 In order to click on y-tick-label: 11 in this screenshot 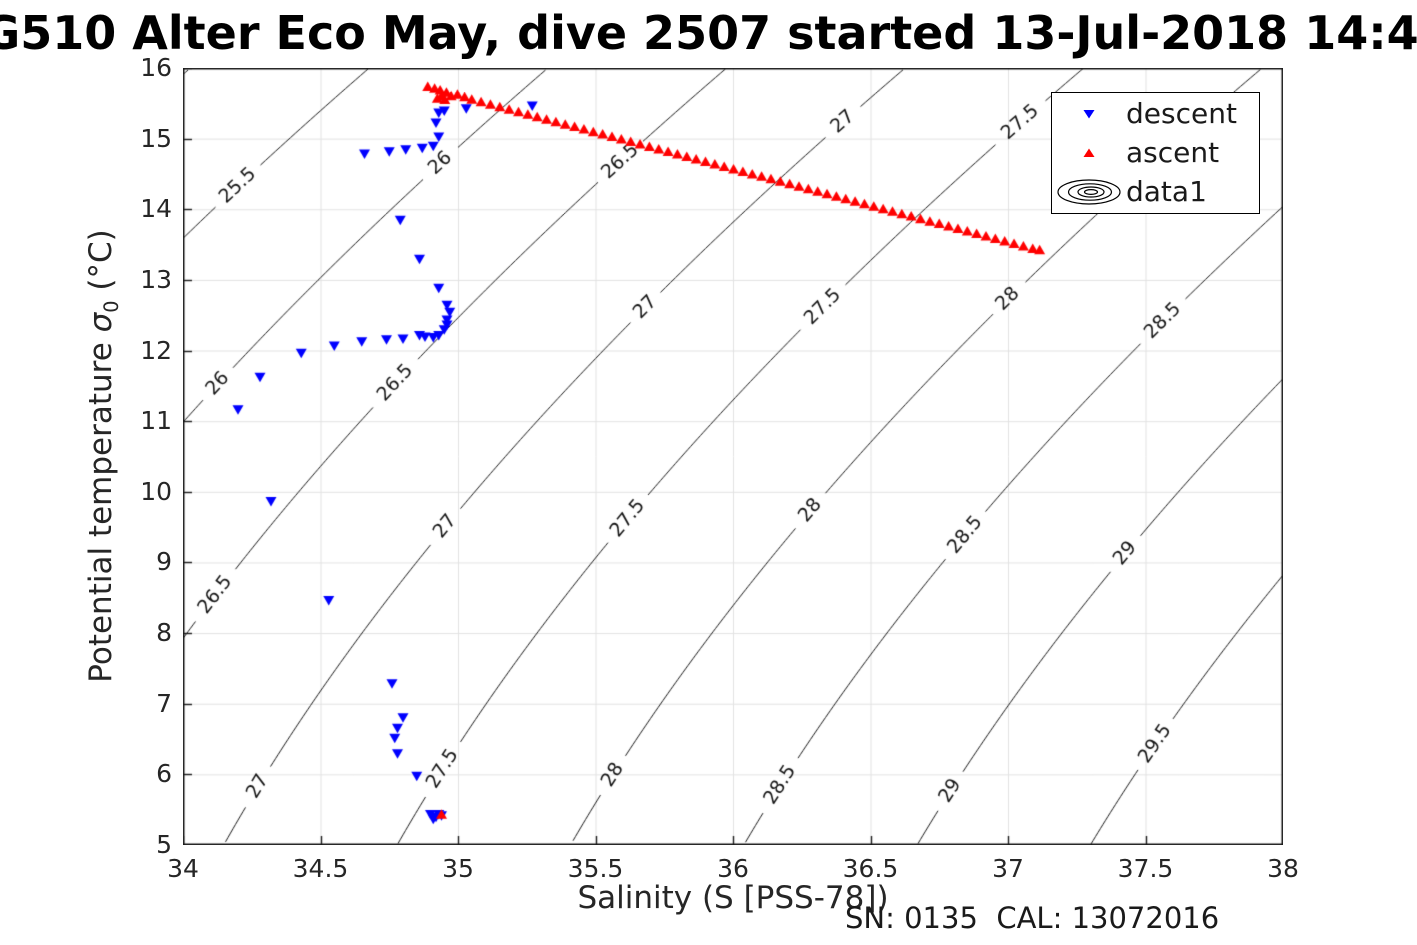, I will do `click(156, 421)`.